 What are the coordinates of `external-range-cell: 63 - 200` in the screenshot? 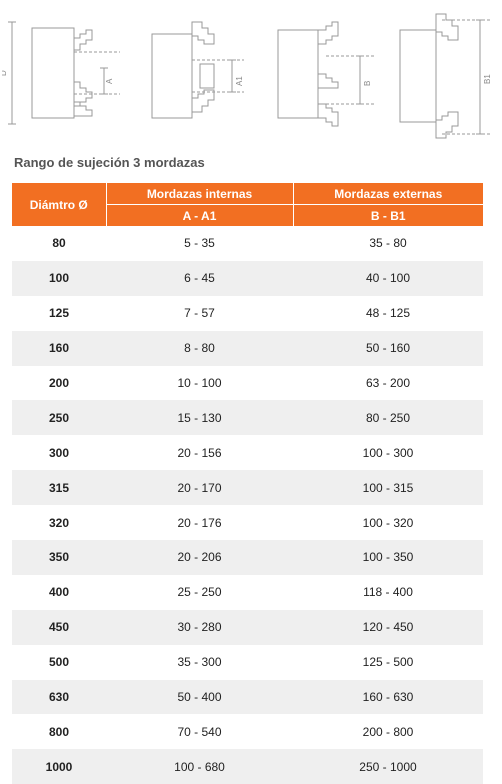 It's located at (388, 383).